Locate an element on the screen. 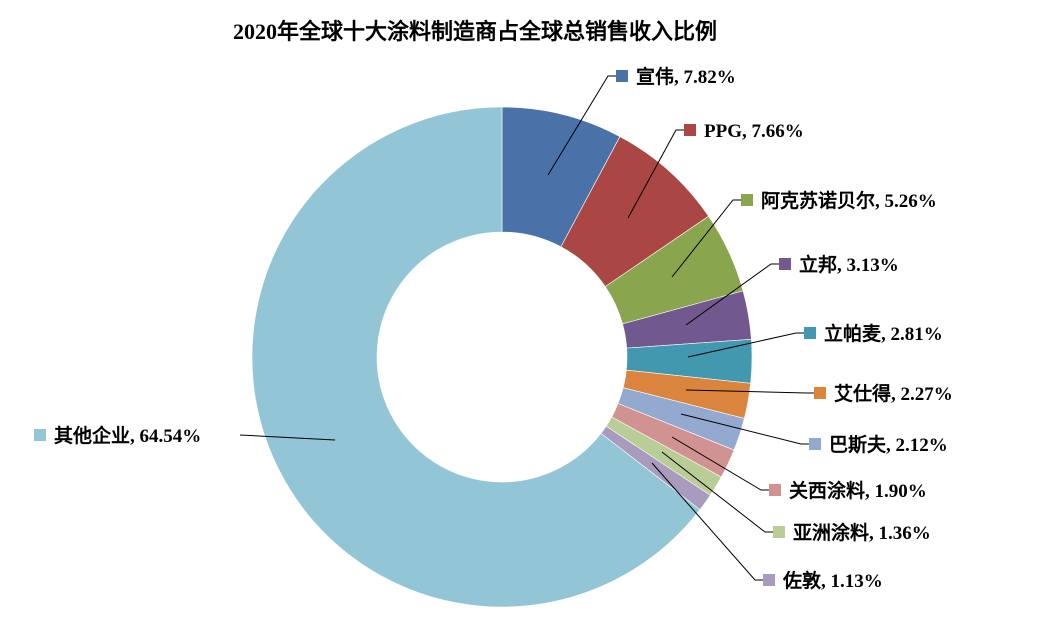  data-label-3: 阿克苏诺贝尔, 5.26% is located at coordinates (849, 200).